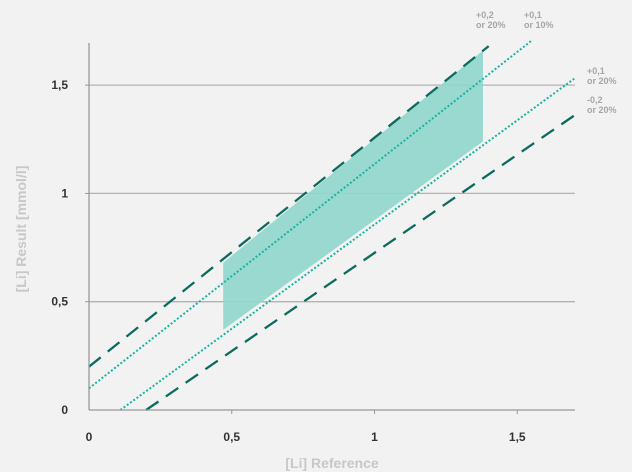 Image resolution: width=632 pixels, height=472 pixels. Describe the element at coordinates (517, 437) in the screenshot. I see `x-tick-label: 1,5` at that location.